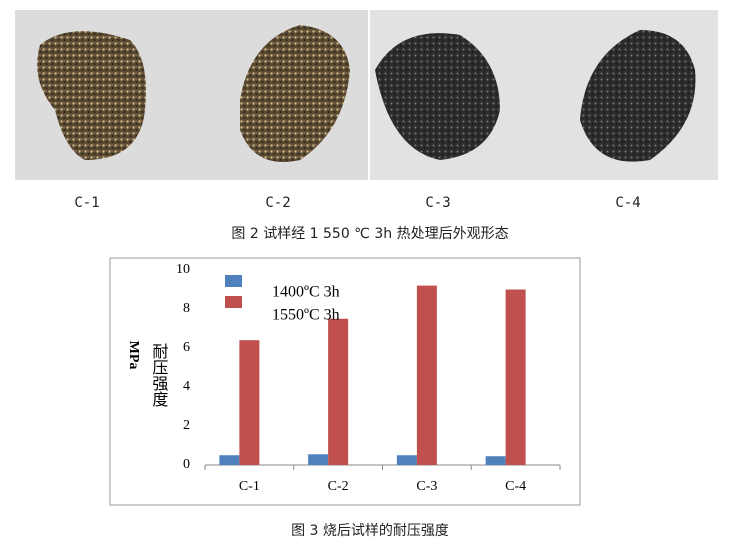 Image resolution: width=737 pixels, height=546 pixels. What do you see at coordinates (515, 486) in the screenshot?
I see `x-tick-label: C-4` at bounding box center [515, 486].